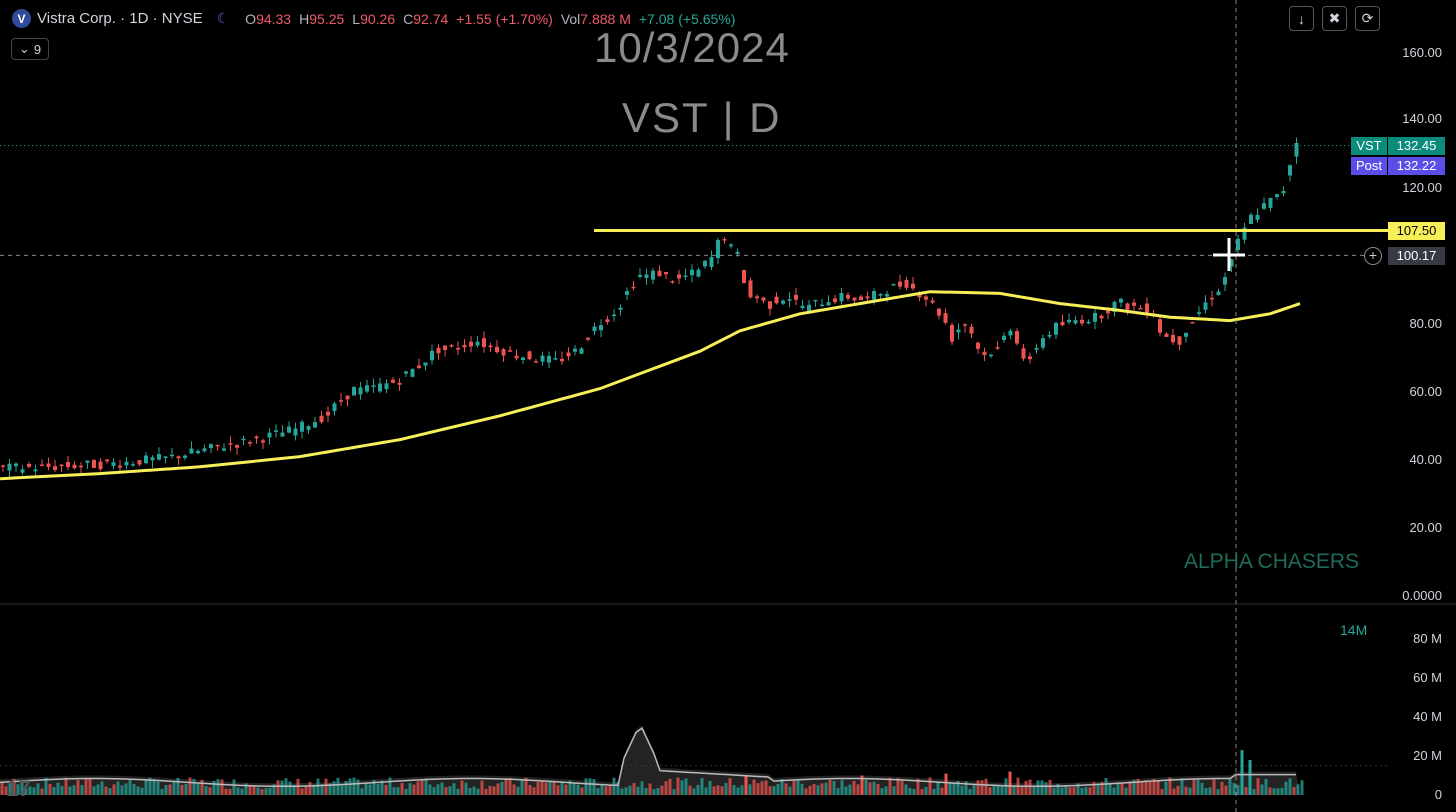 The width and height of the screenshot is (1456, 812). I want to click on volume-tick: 40 M, so click(1427, 716).